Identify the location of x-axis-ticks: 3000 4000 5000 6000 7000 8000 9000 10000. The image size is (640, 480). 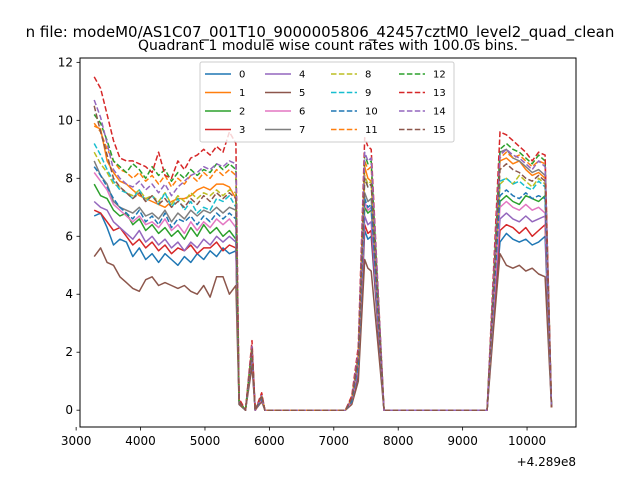
(303, 437).